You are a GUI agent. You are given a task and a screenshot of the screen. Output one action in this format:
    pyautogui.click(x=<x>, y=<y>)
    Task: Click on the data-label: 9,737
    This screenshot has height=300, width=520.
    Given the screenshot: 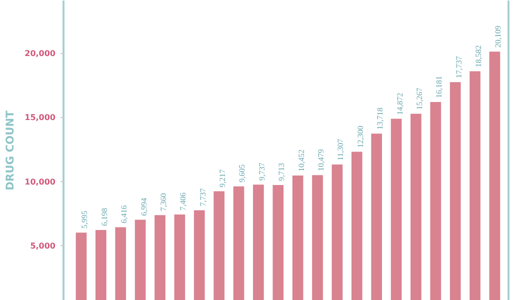 What is the action you would take?
    pyautogui.click(x=261, y=171)
    